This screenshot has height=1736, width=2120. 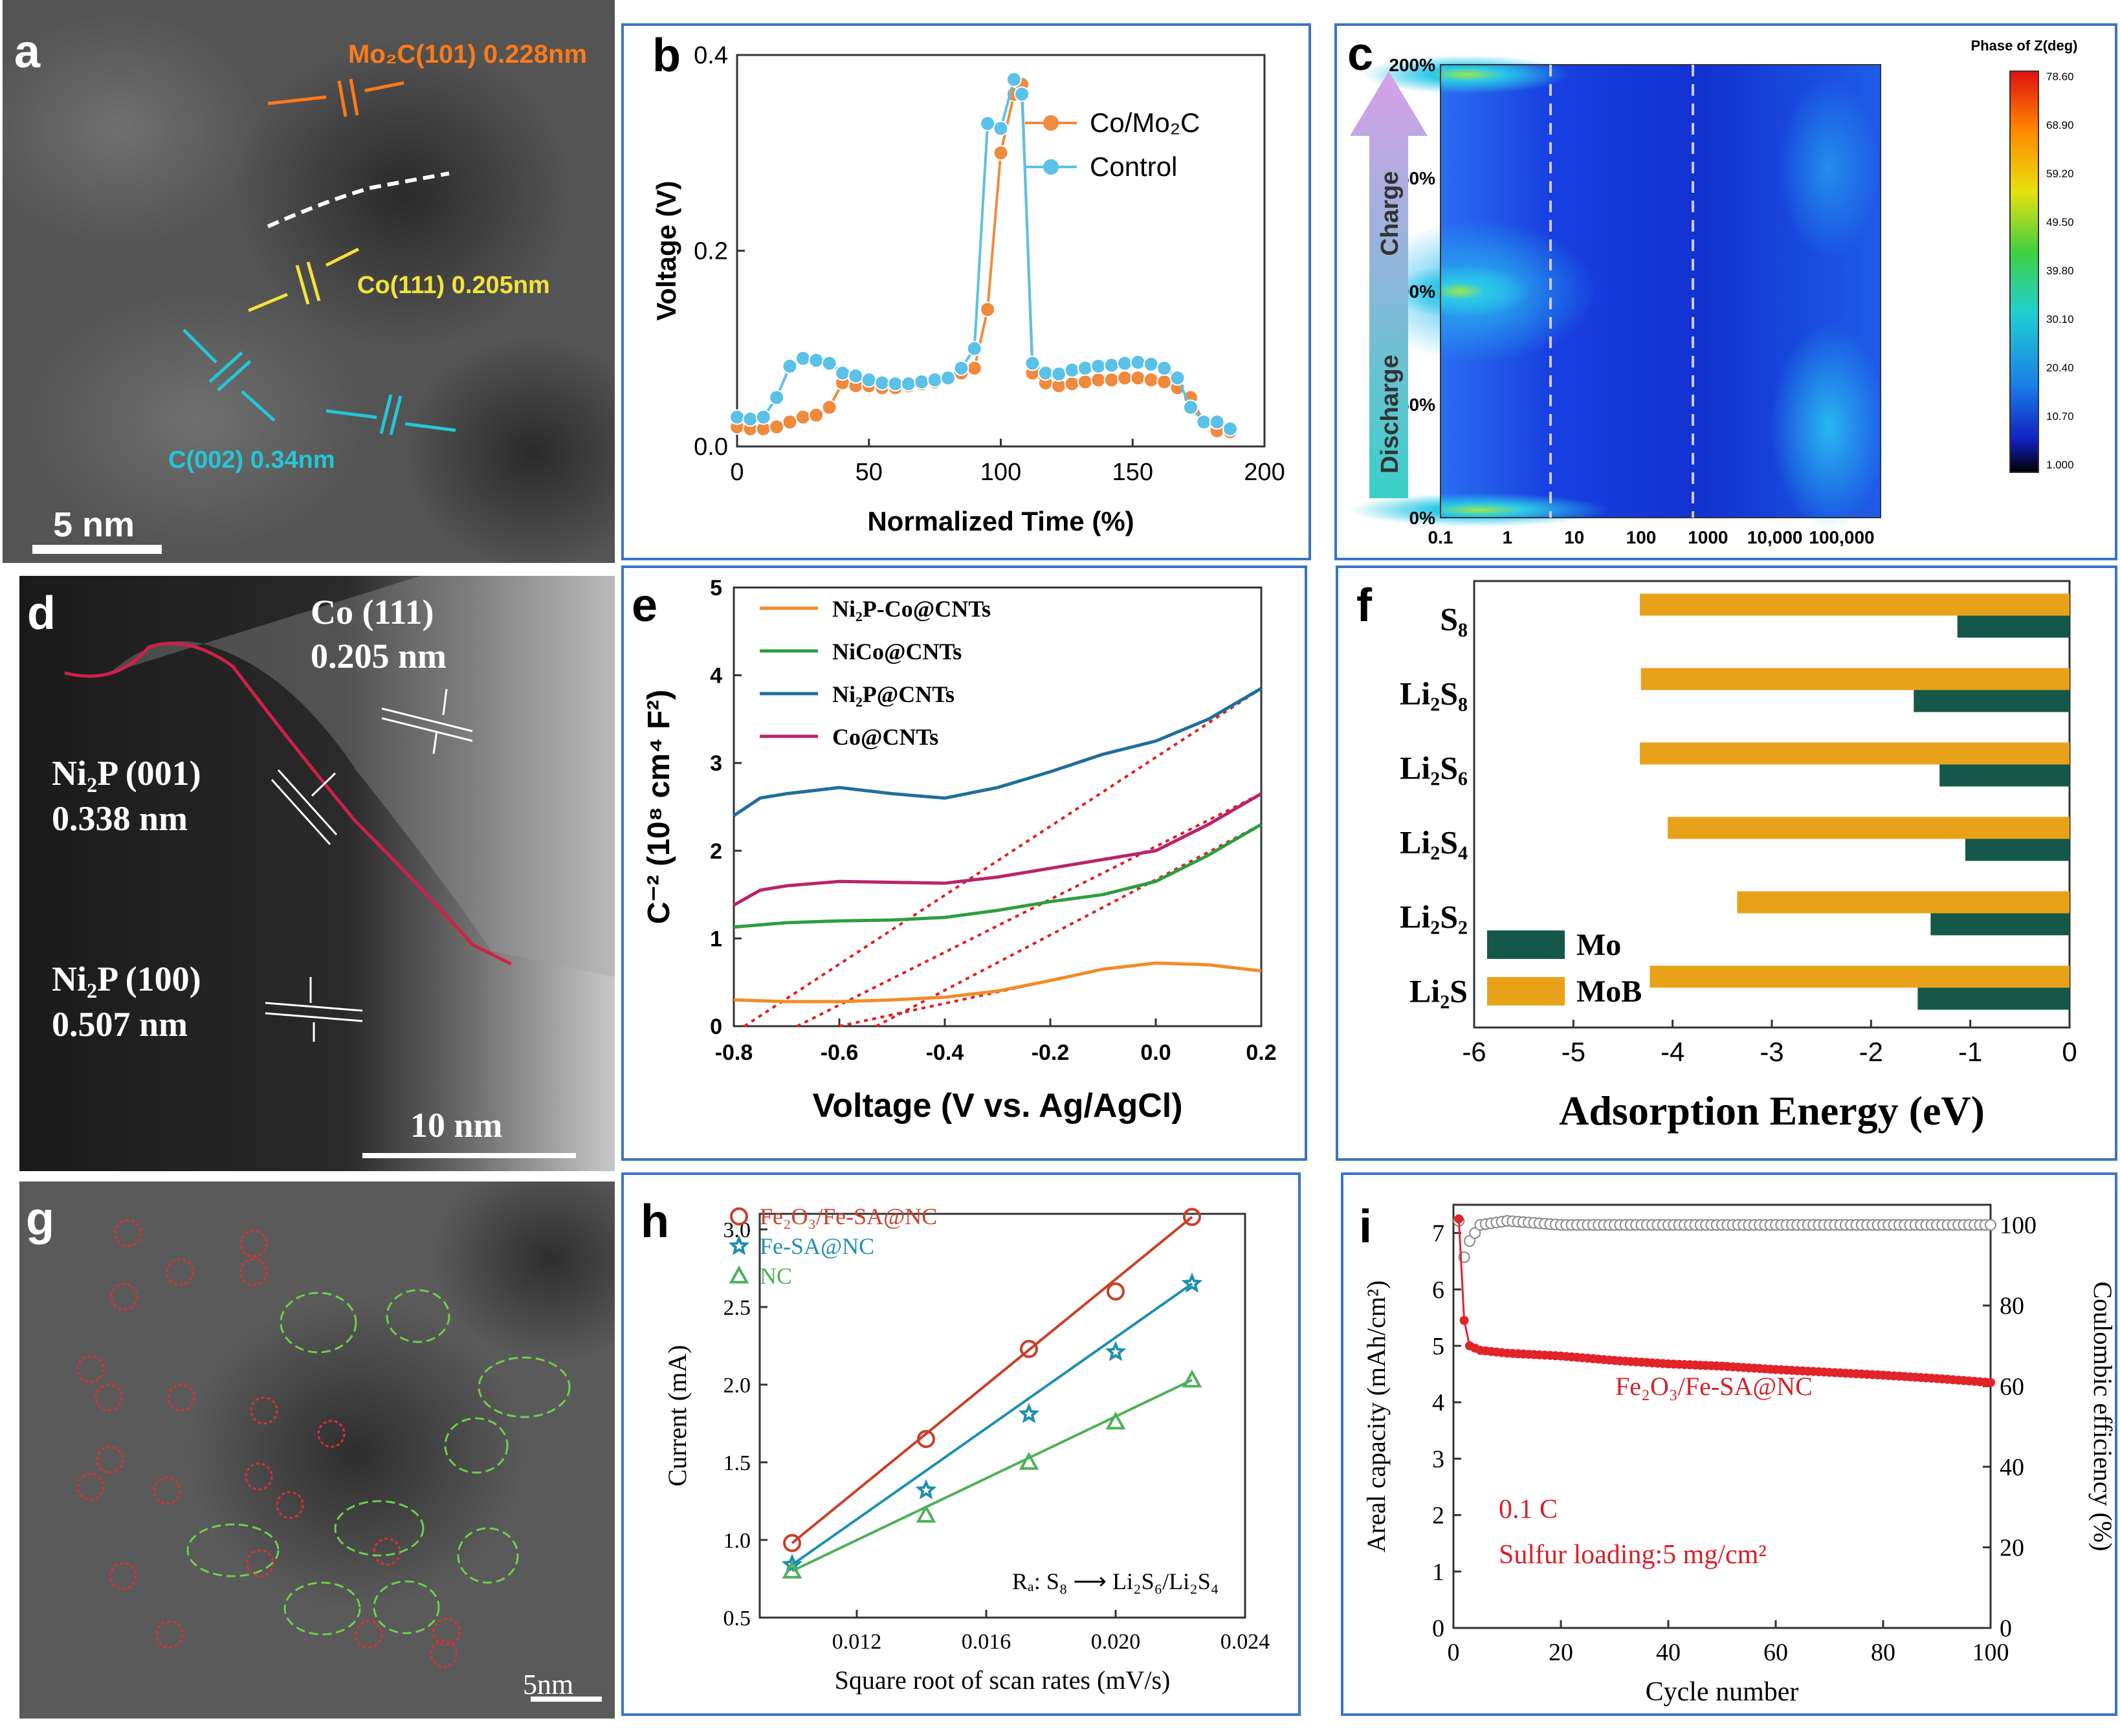 What do you see at coordinates (870, 472) in the screenshot?
I see `x-tick-label: 50` at bounding box center [870, 472].